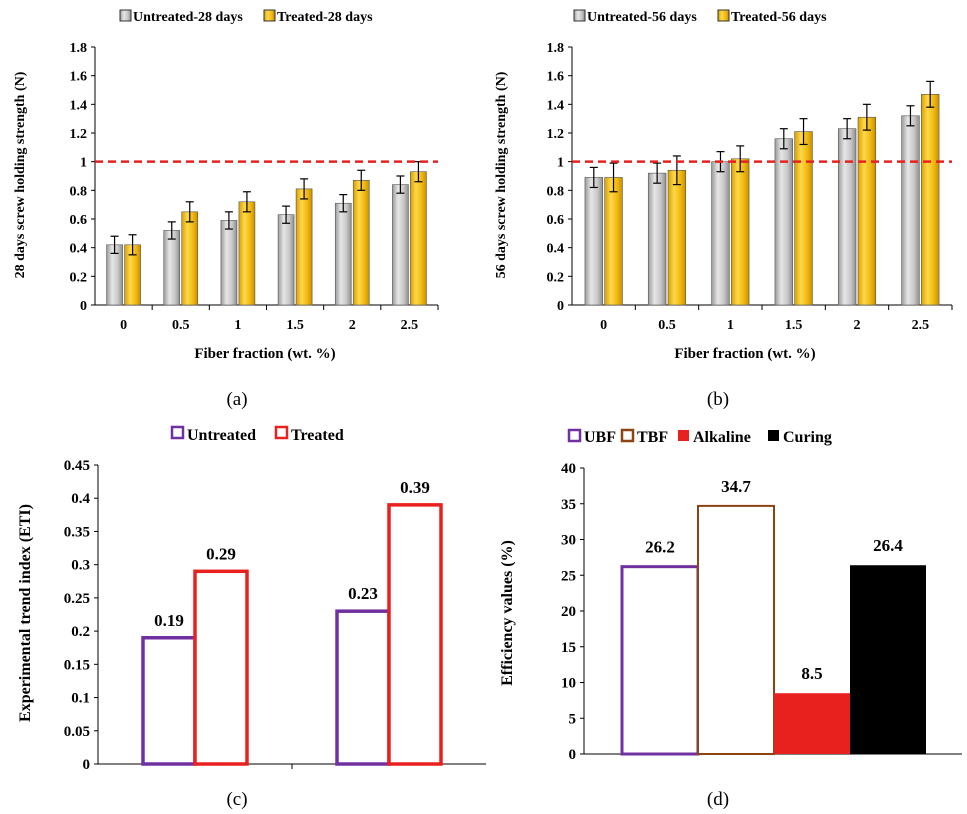 The image size is (967, 814). I want to click on x-tick-label-b: 0, so click(603, 325).